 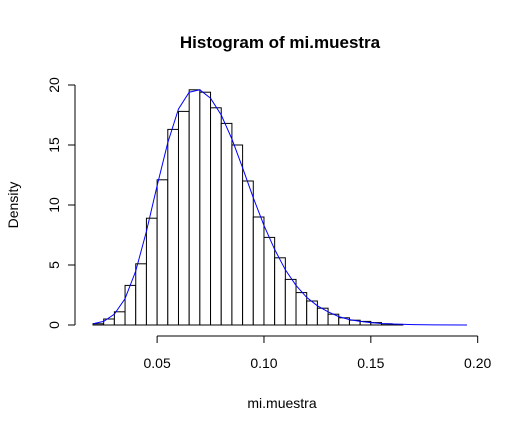 I want to click on y-tick-label: 15, so click(x=54, y=145).